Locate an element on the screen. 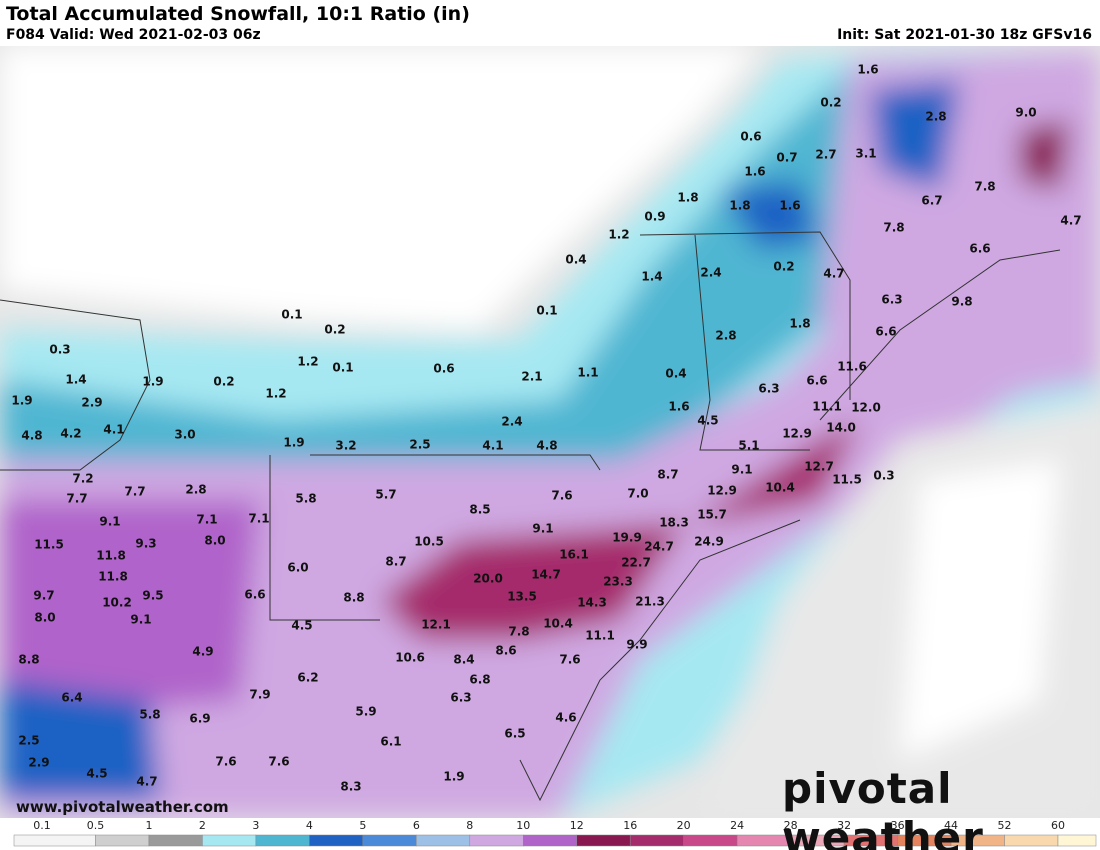 The height and width of the screenshot is (850, 1100). legend-label: 5 is located at coordinates (362, 825).